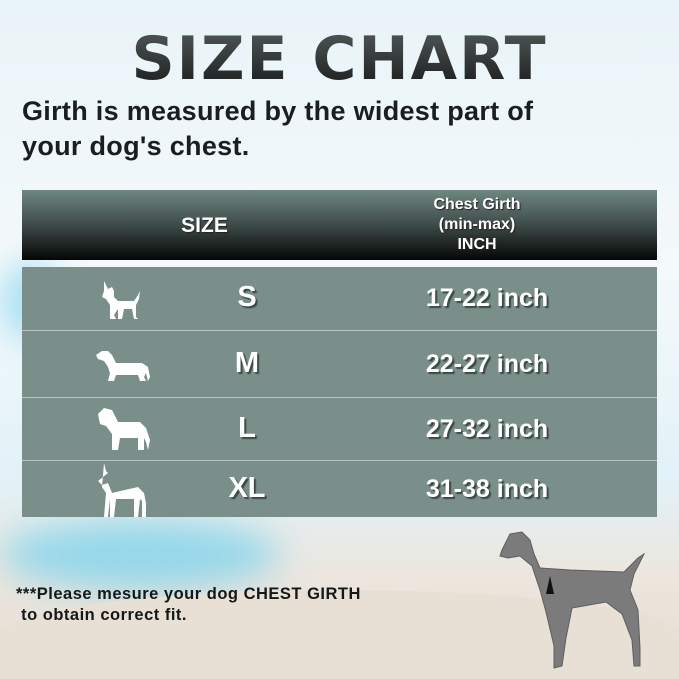  What do you see at coordinates (102, 615) in the screenshot?
I see `note-line-2: to obtain correct fit.` at bounding box center [102, 615].